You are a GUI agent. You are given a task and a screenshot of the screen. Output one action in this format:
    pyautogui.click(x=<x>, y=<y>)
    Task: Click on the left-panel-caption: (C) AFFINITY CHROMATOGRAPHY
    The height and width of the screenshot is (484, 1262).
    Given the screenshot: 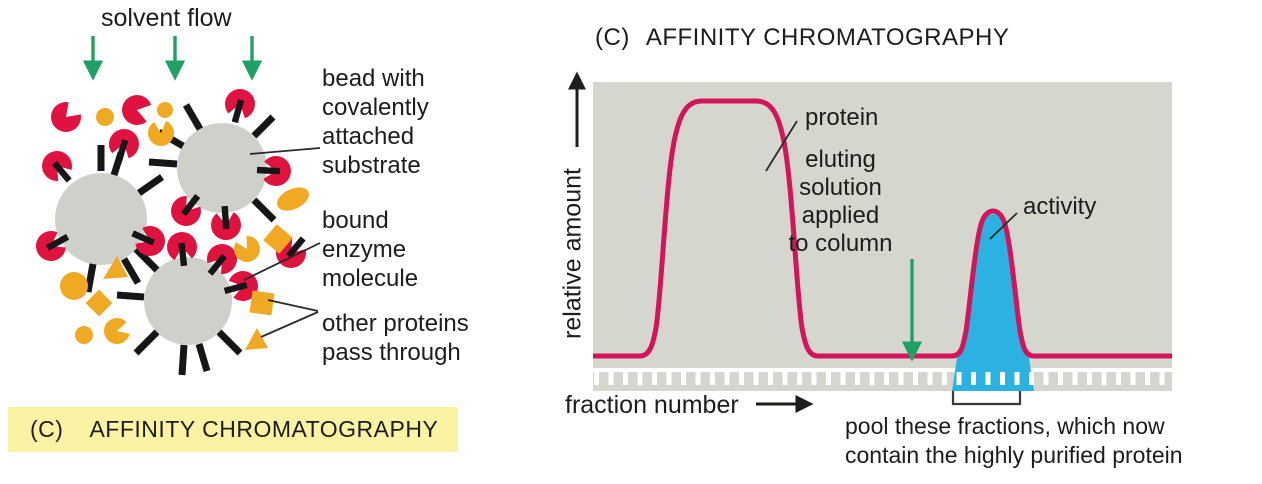 What is the action you would take?
    pyautogui.click(x=233, y=429)
    